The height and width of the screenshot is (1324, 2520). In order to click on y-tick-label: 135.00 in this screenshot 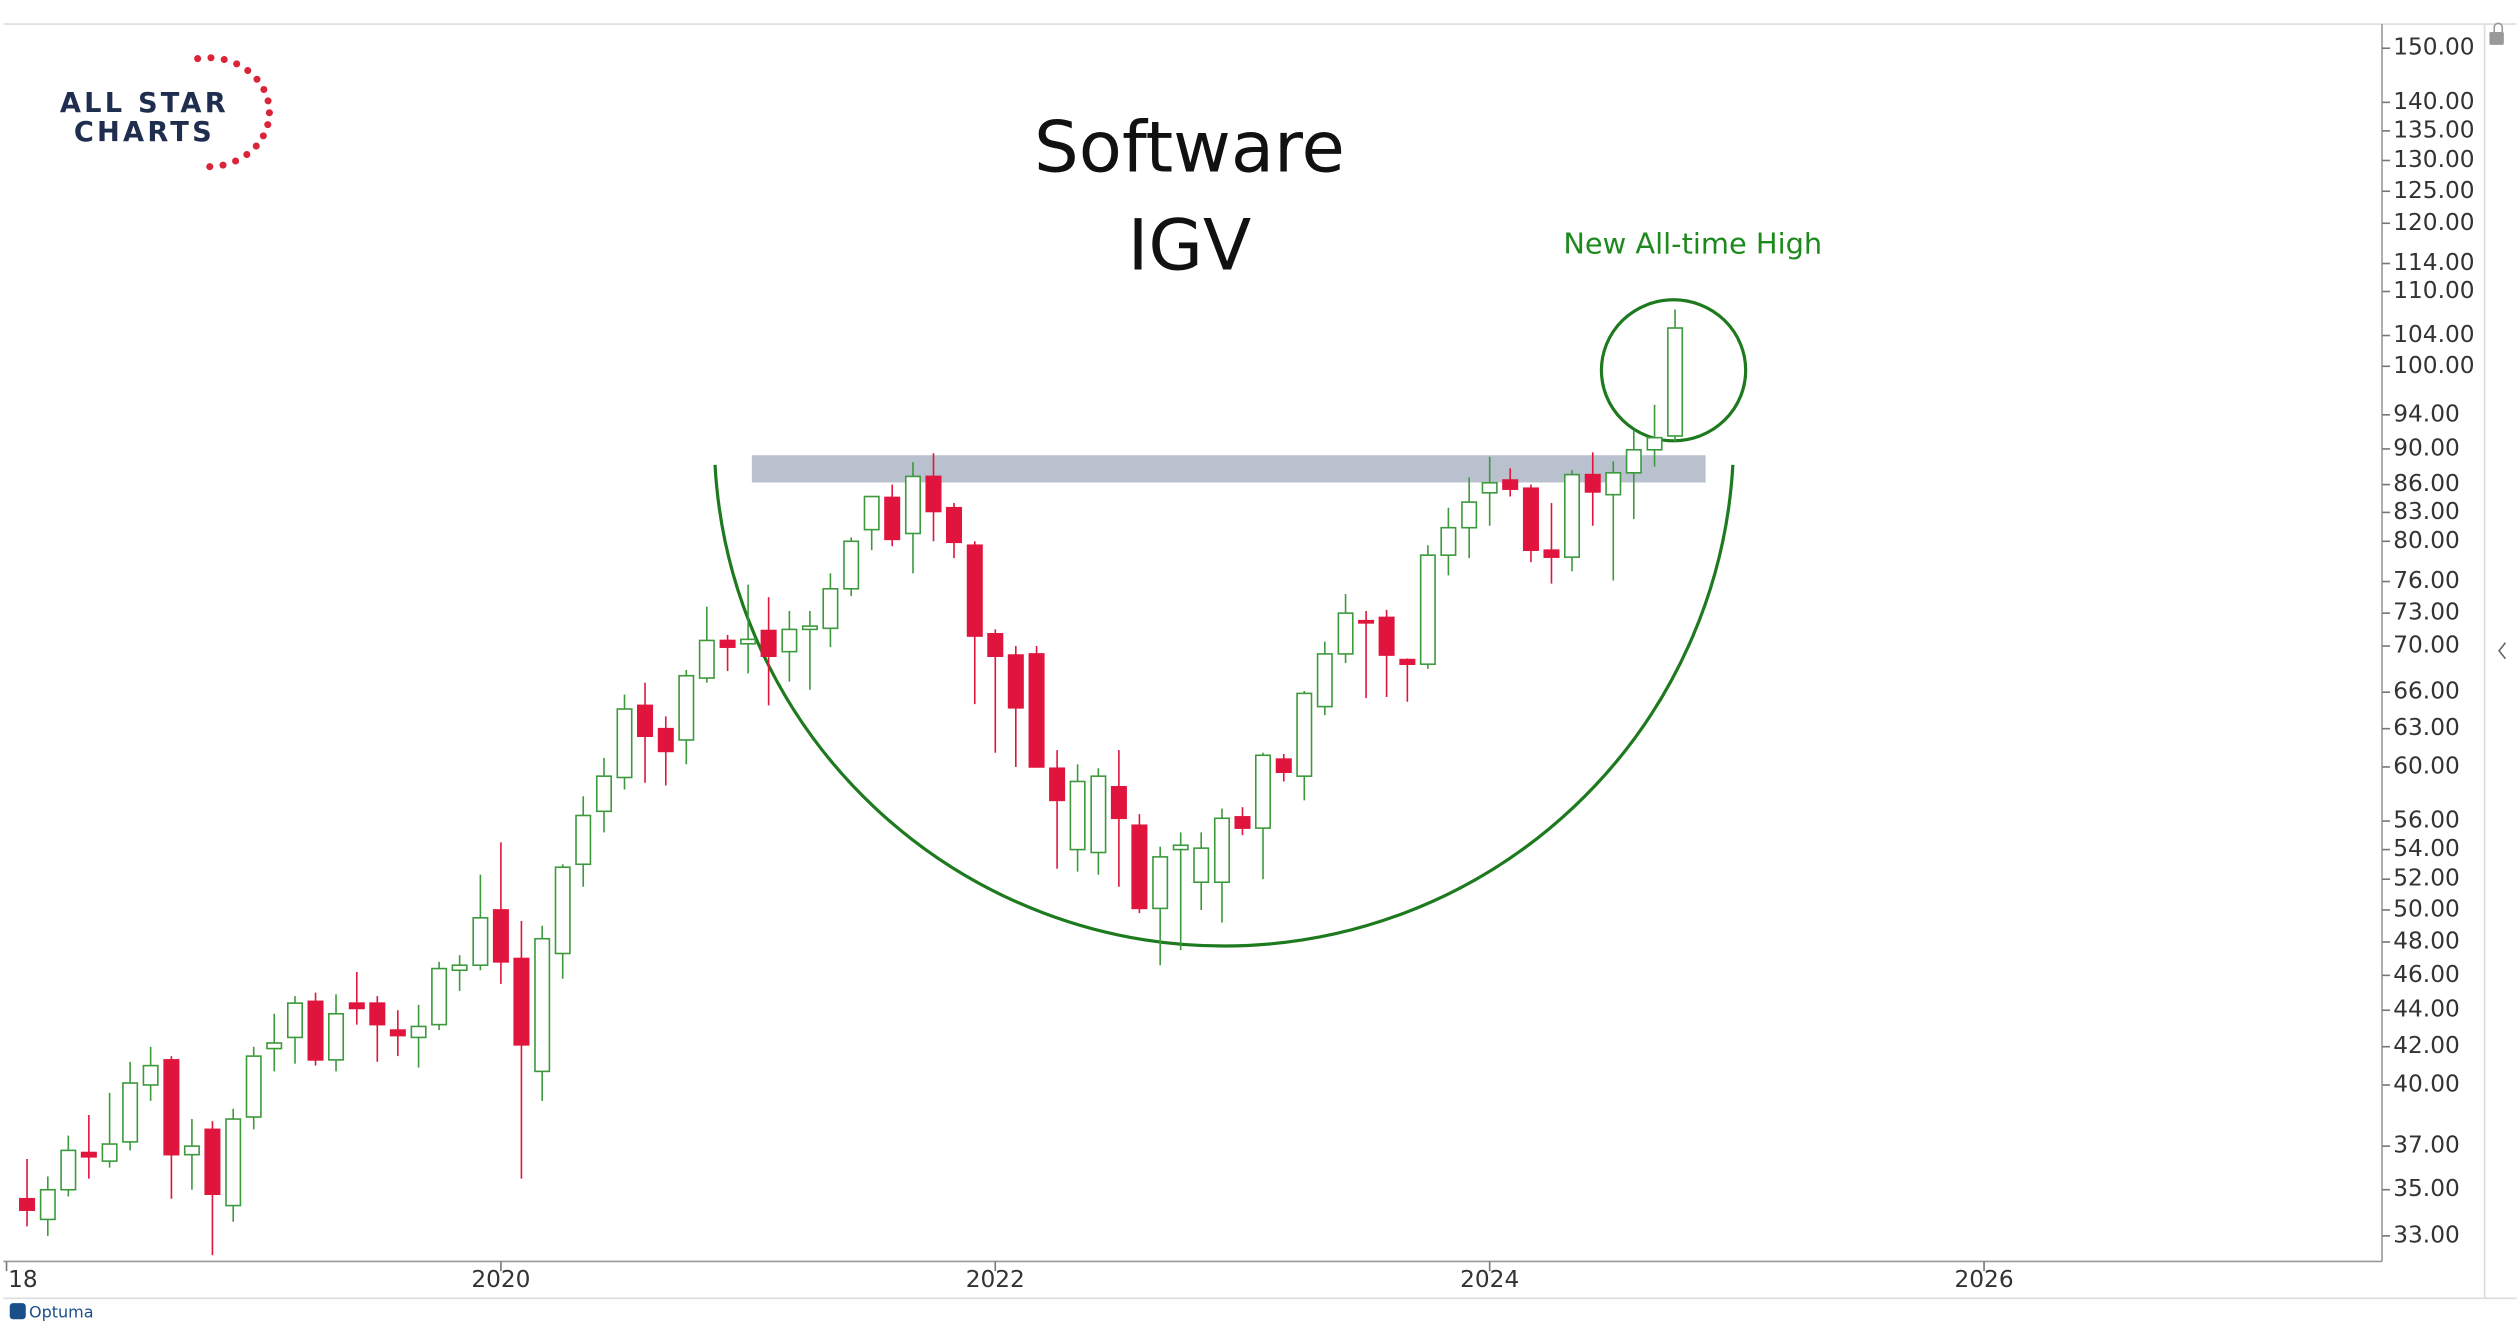, I will do `click(2433, 129)`.